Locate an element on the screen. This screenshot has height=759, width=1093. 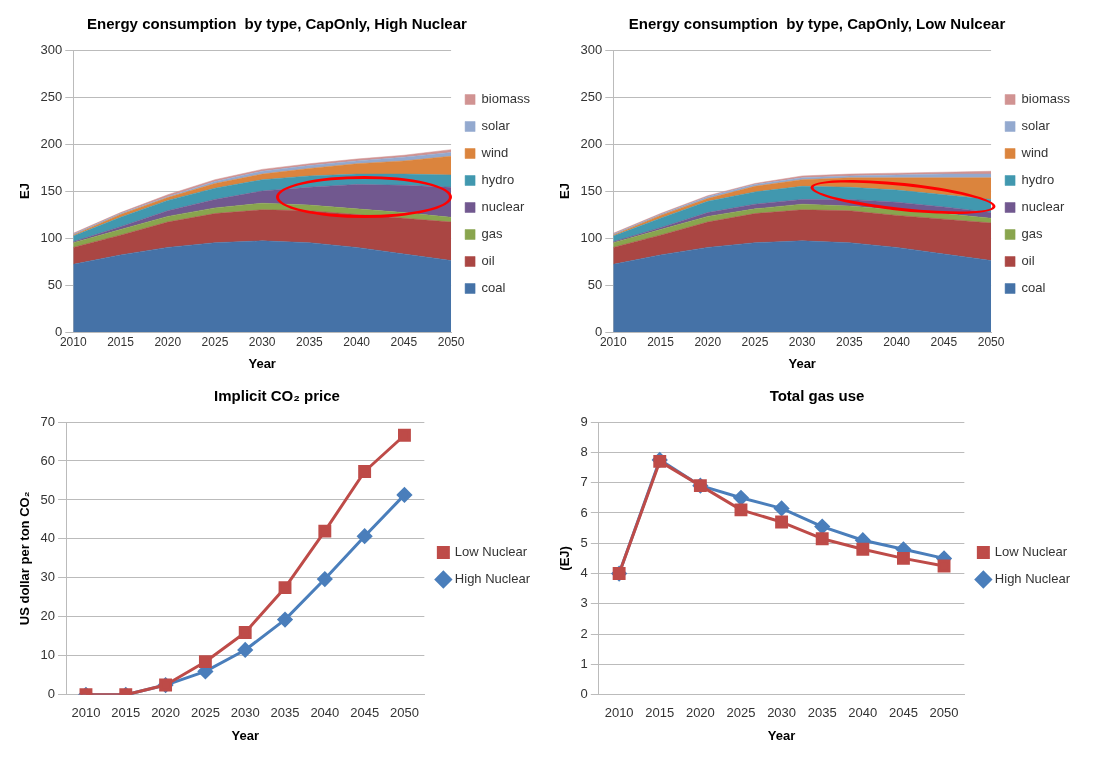
y-tick-label: 40 is located at coordinates (48, 538).